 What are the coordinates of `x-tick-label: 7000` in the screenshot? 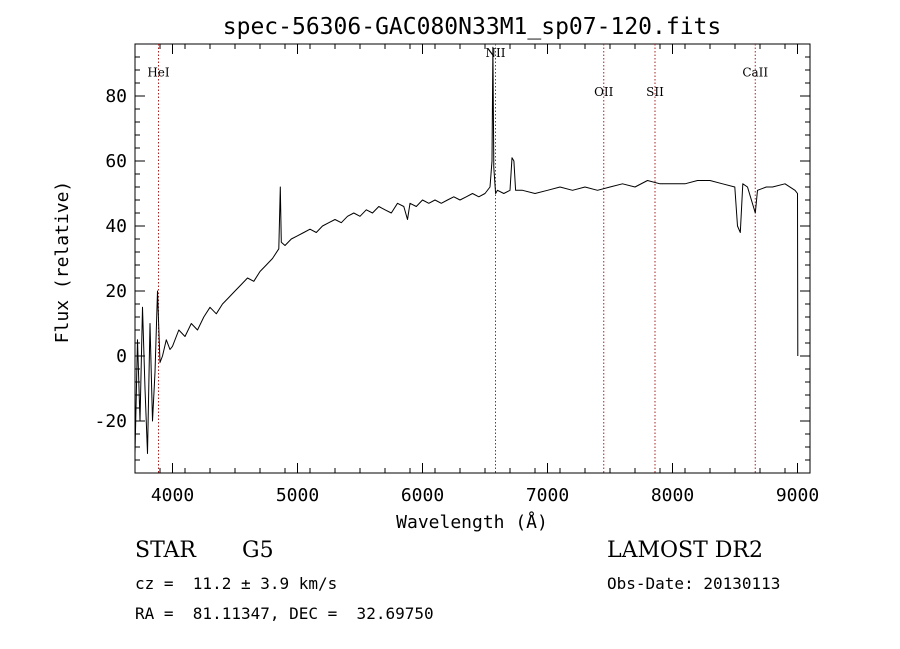 It's located at (547, 495).